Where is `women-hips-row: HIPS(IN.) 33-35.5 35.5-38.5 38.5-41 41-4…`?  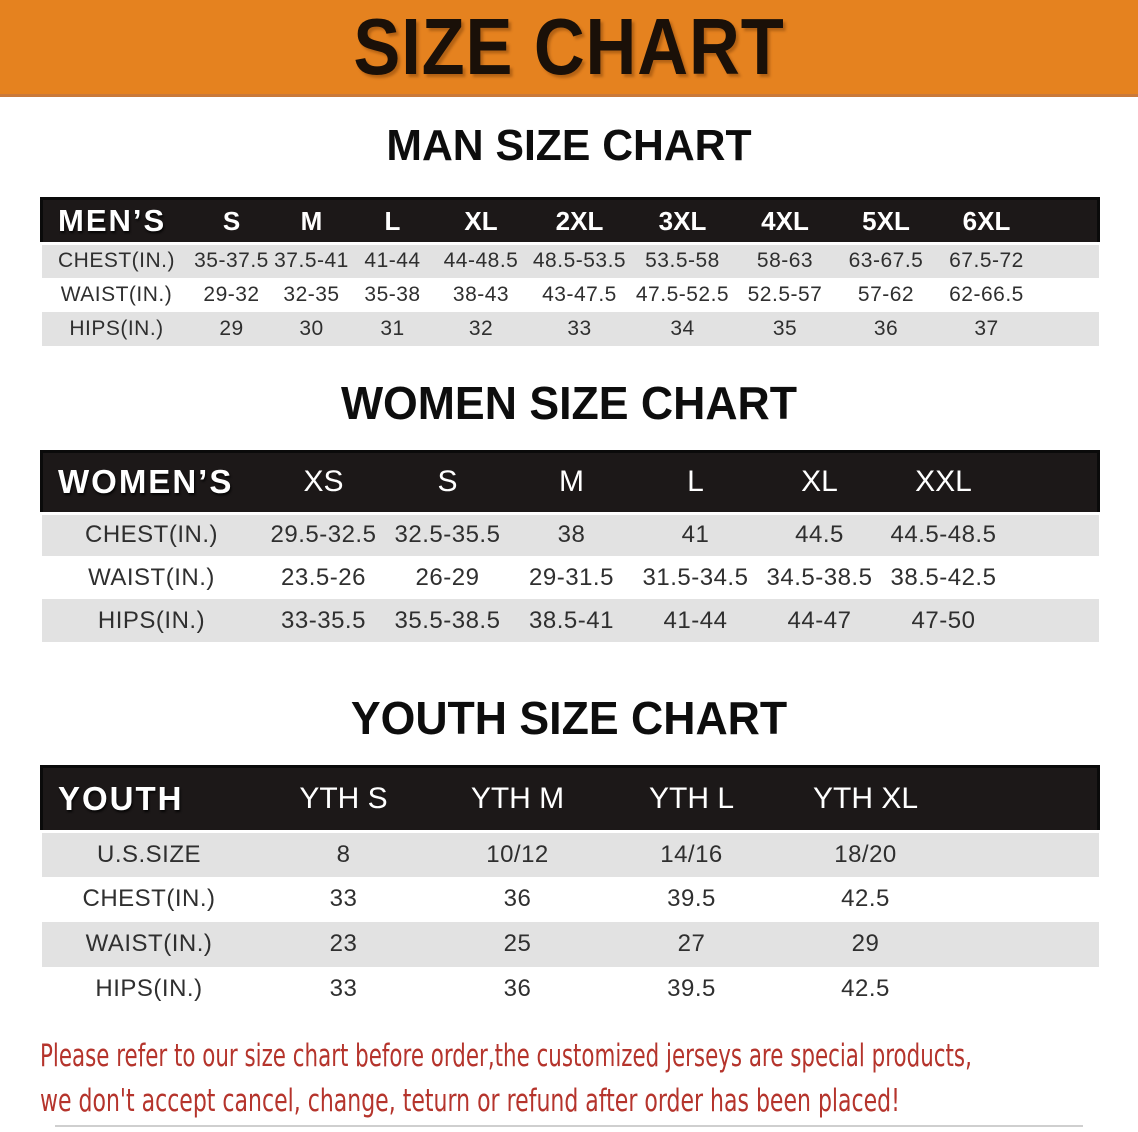 women-hips-row: HIPS(IN.) 33-35.5 35.5-38.5 38.5-41 41-4… is located at coordinates (570, 620).